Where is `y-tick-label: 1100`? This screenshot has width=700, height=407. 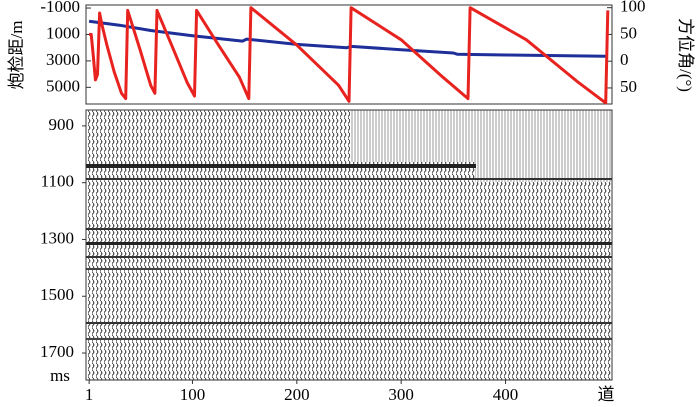
y-tick-label: 1100 is located at coordinates (57, 181).